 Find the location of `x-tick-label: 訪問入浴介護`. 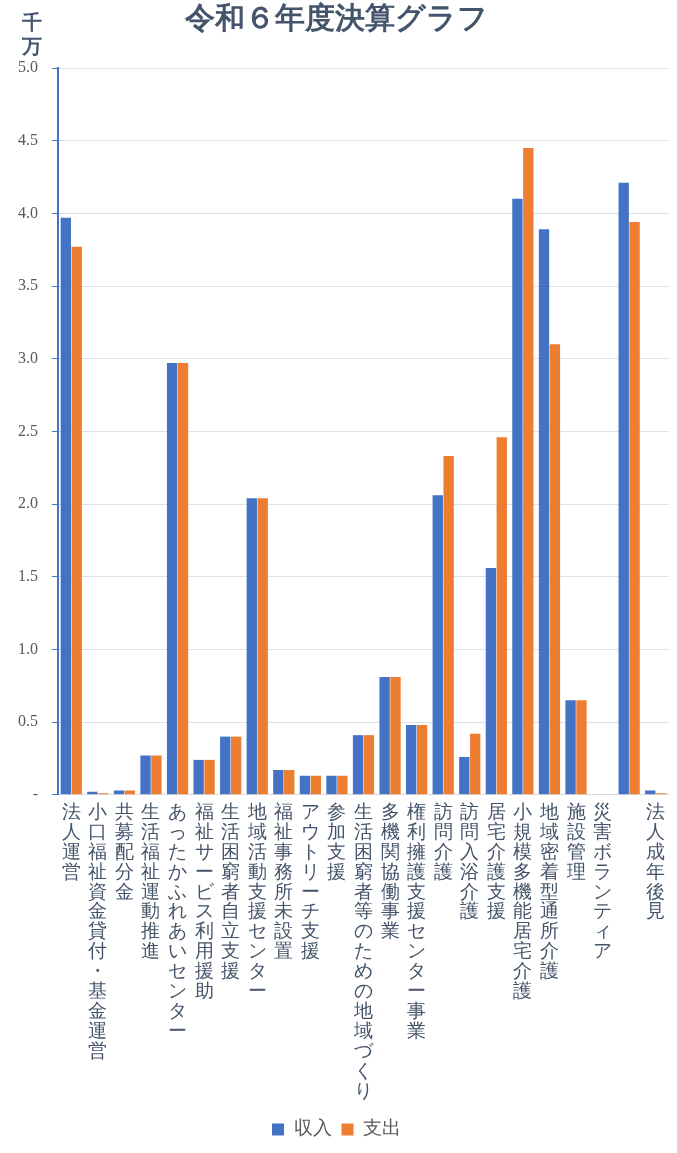

x-tick-label: 訪問入浴介護 is located at coordinates (470, 861).